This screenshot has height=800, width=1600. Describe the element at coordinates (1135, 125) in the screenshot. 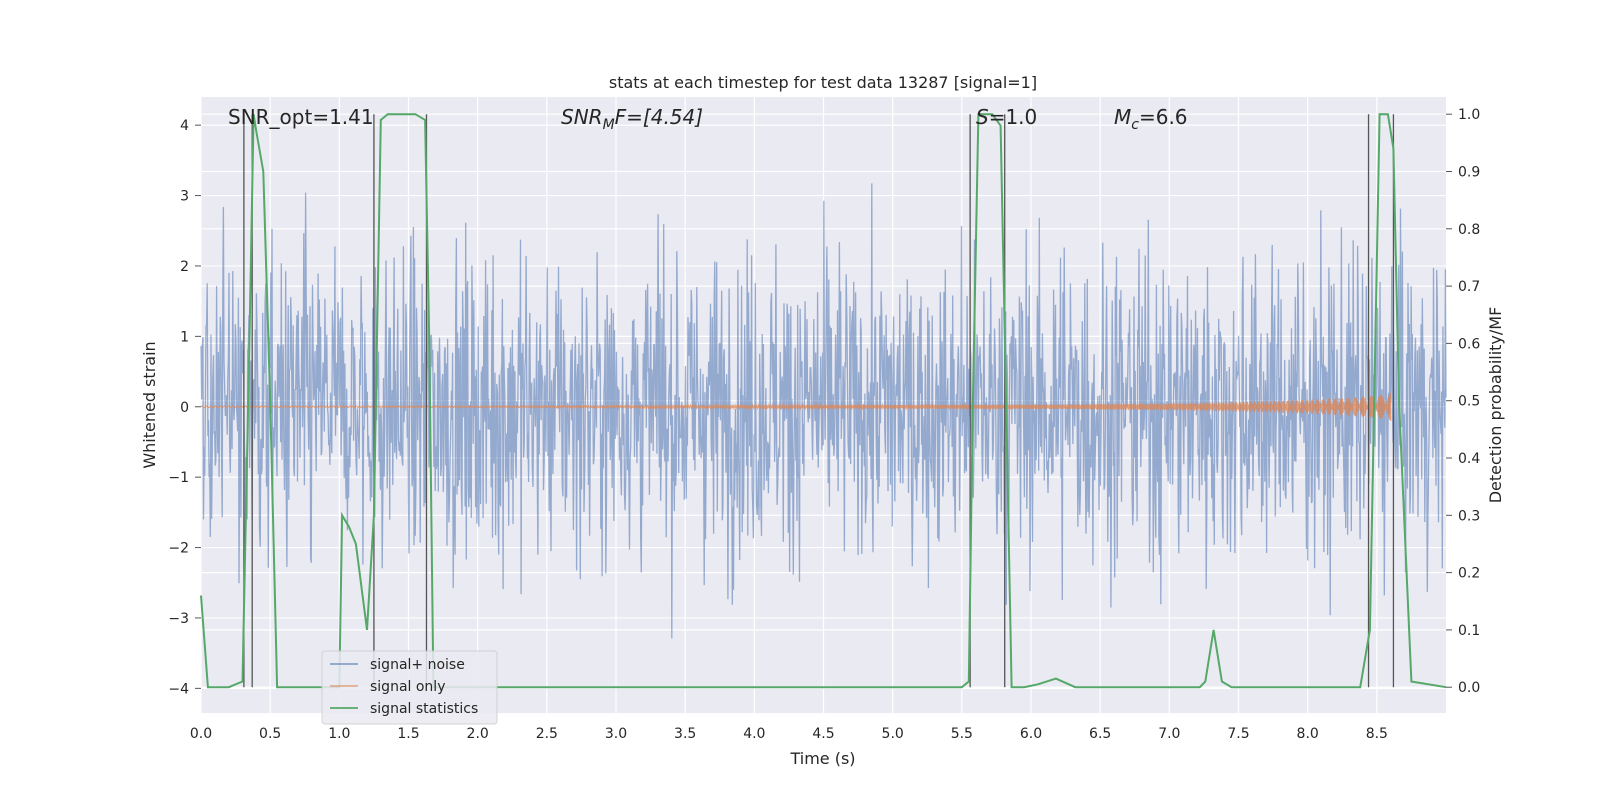

I see `annotation-mc-subscript: c` at that location.